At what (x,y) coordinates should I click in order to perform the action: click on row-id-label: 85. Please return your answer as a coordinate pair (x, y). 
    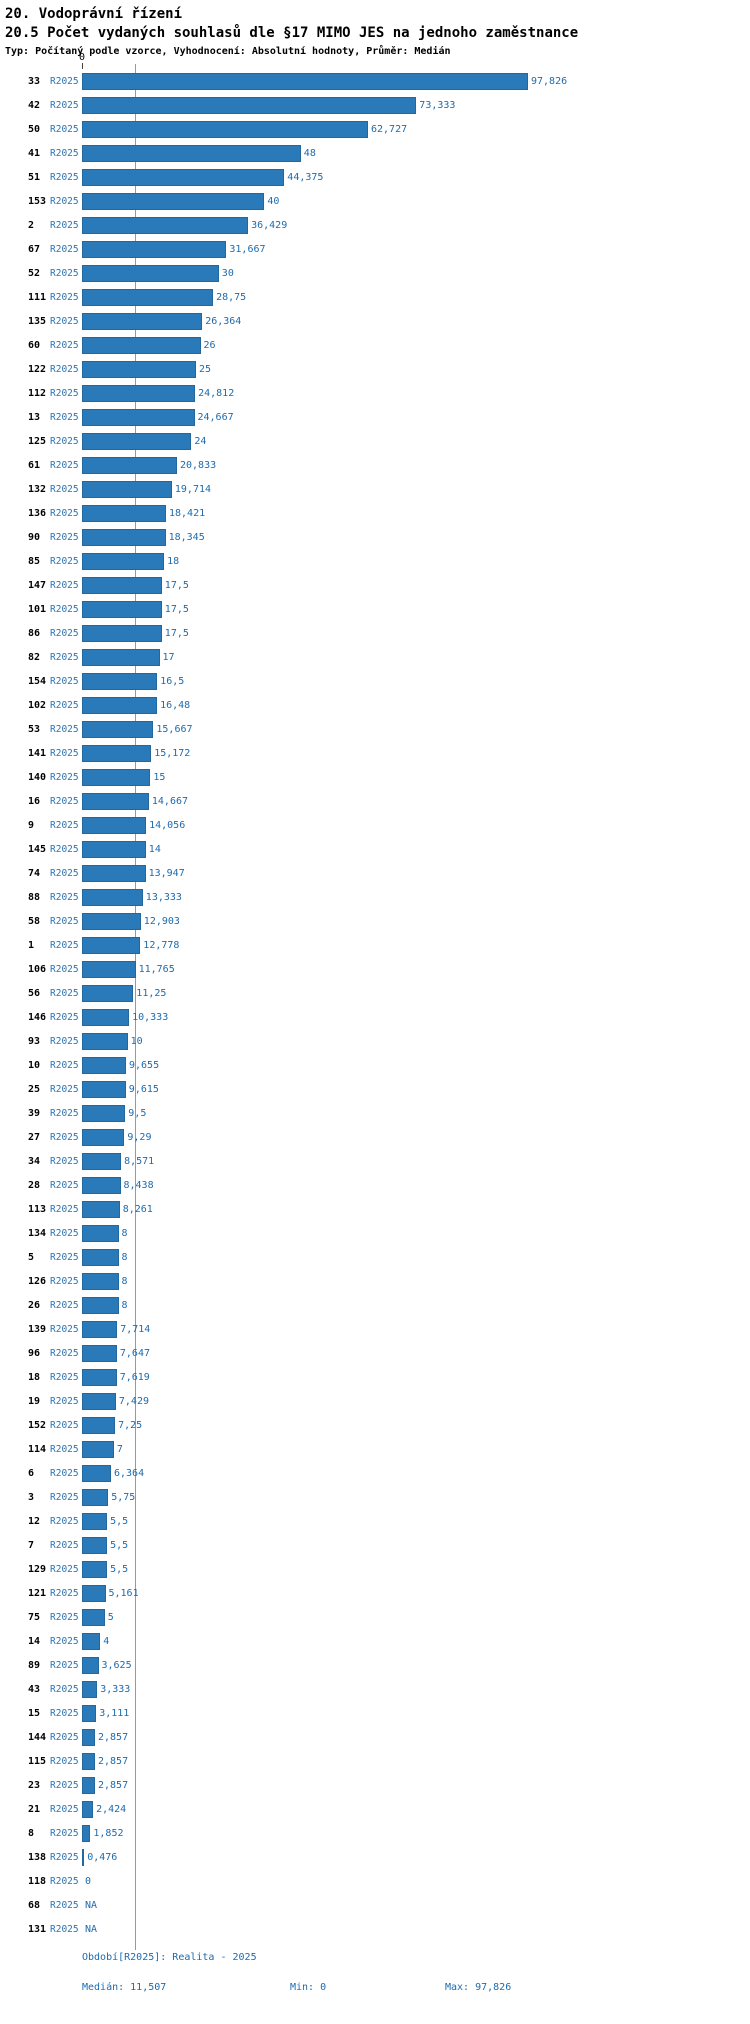
    Looking at the image, I should click on (34, 561).